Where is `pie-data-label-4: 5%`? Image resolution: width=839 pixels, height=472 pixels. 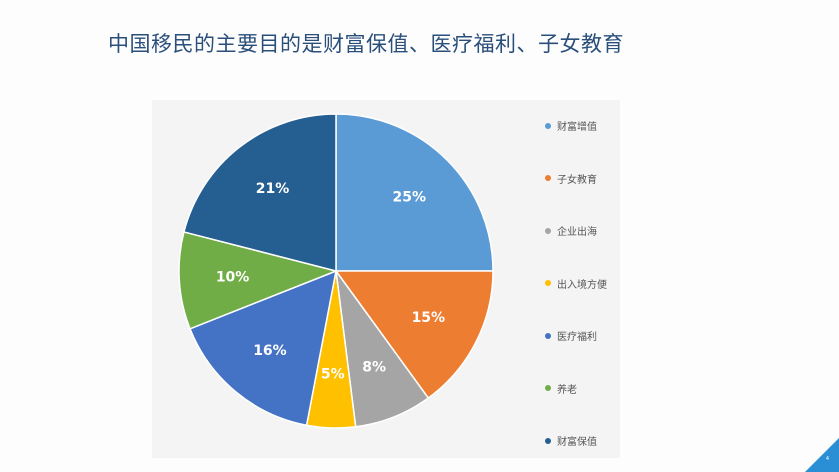
pie-data-label-4: 5% is located at coordinates (333, 375).